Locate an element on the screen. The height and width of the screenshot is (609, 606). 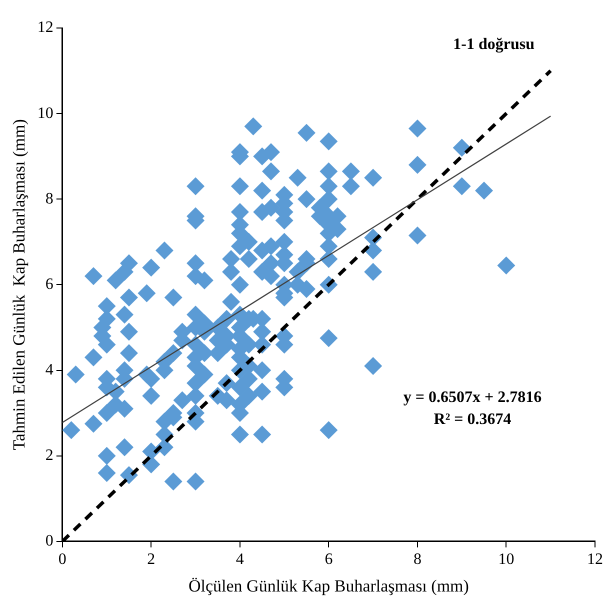
annotation: 1-1 doğrusu is located at coordinates (494, 45).